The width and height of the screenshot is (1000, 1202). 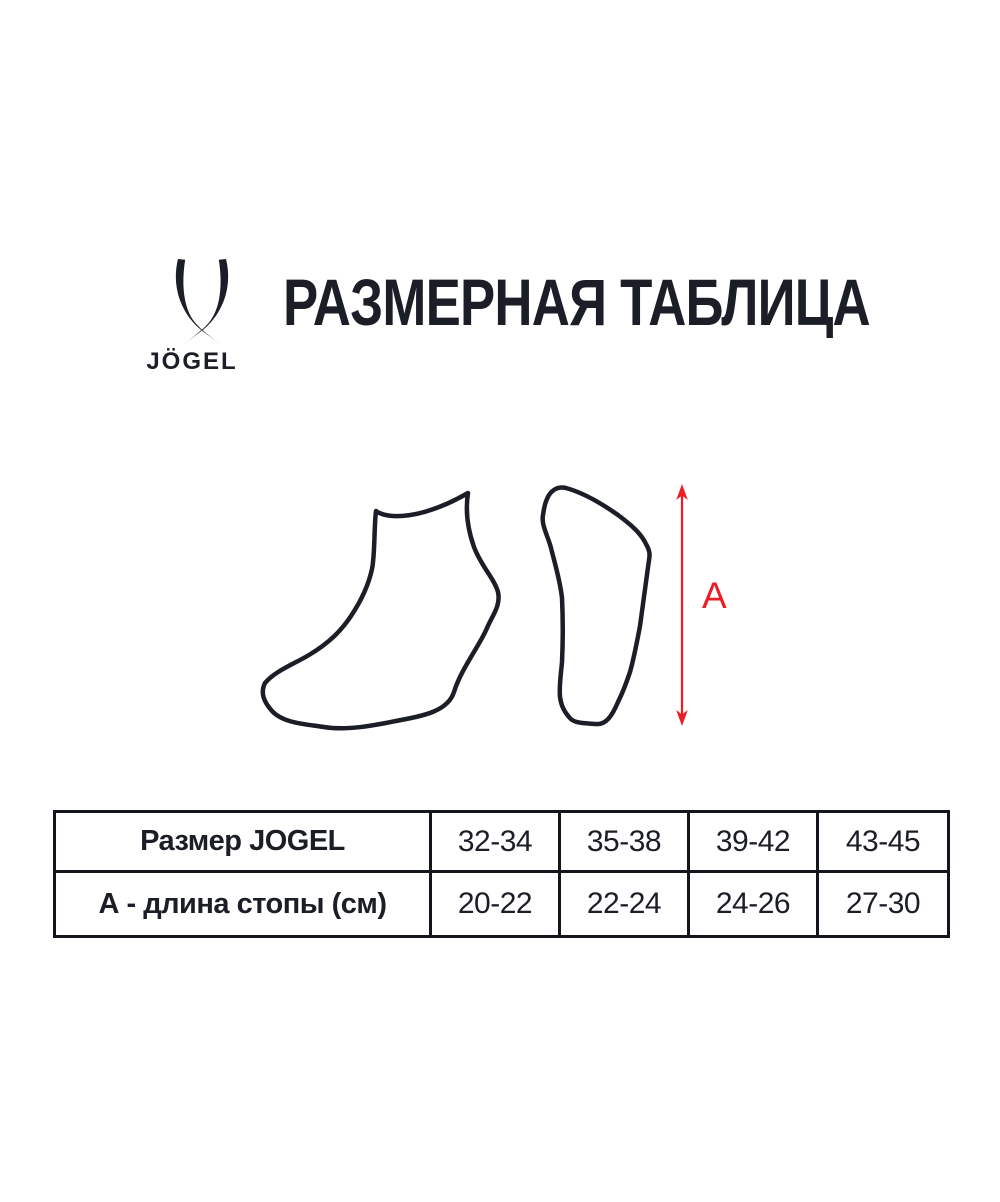 What do you see at coordinates (192, 361) in the screenshot?
I see `jogel-wordmark: JÖGEL` at bounding box center [192, 361].